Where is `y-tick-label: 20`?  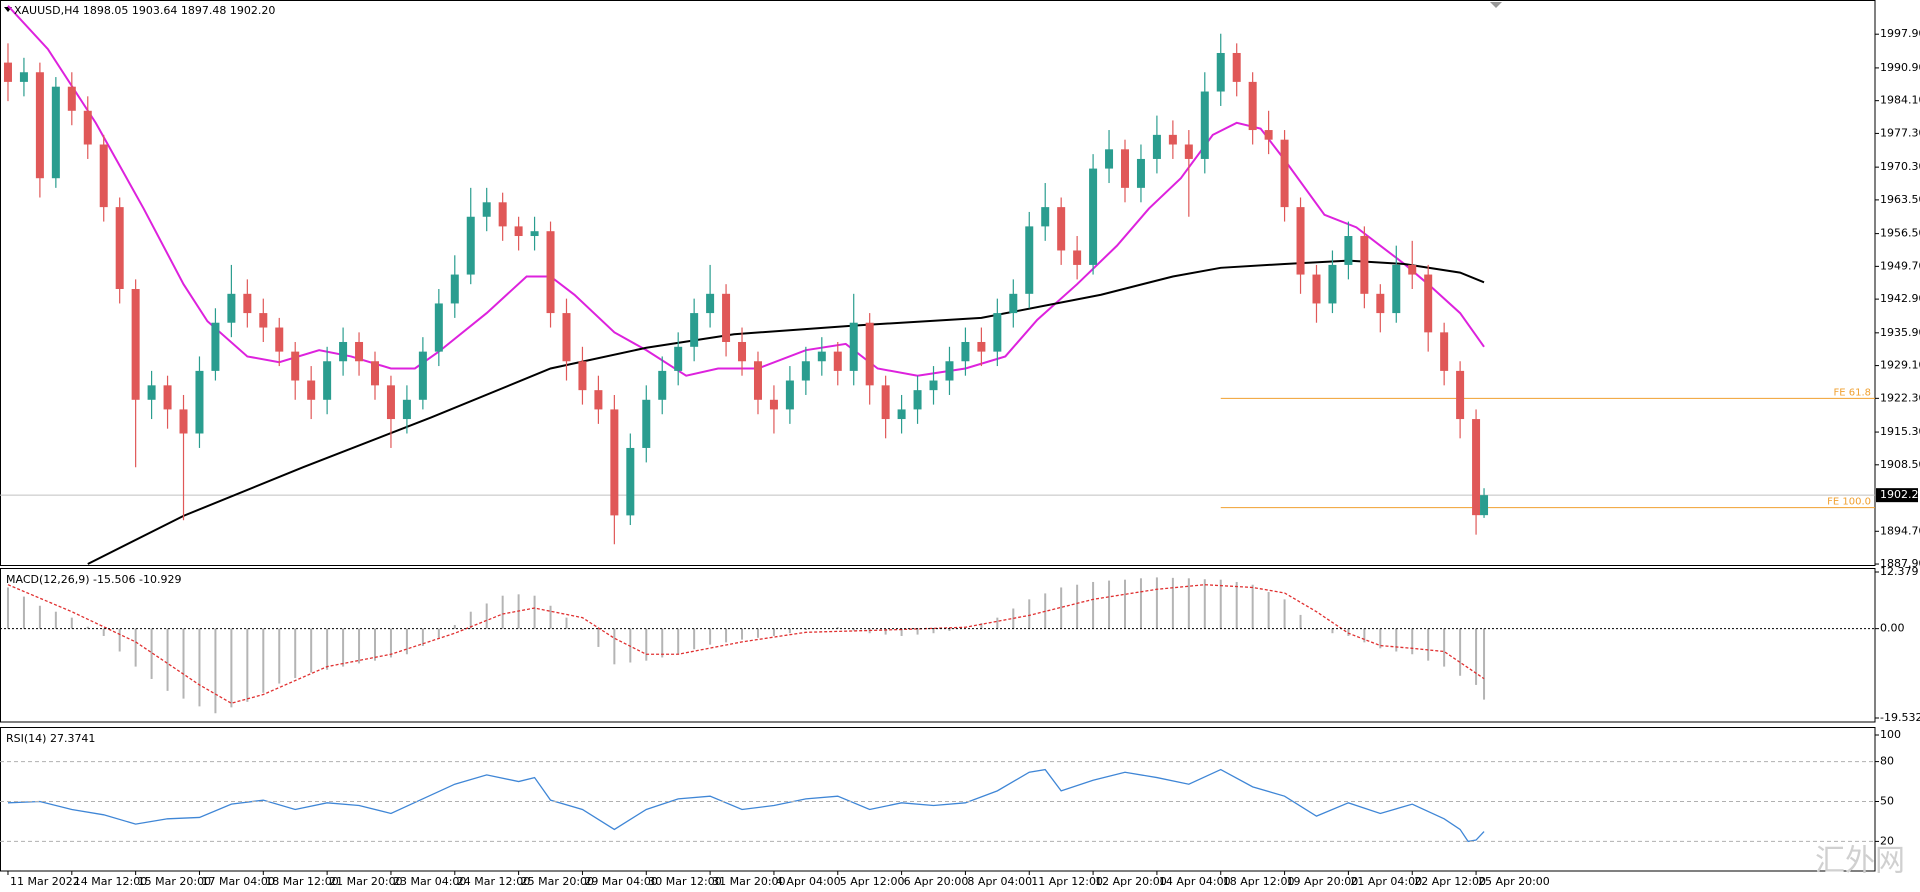
y-tick-label: 20 is located at coordinates (1887, 840).